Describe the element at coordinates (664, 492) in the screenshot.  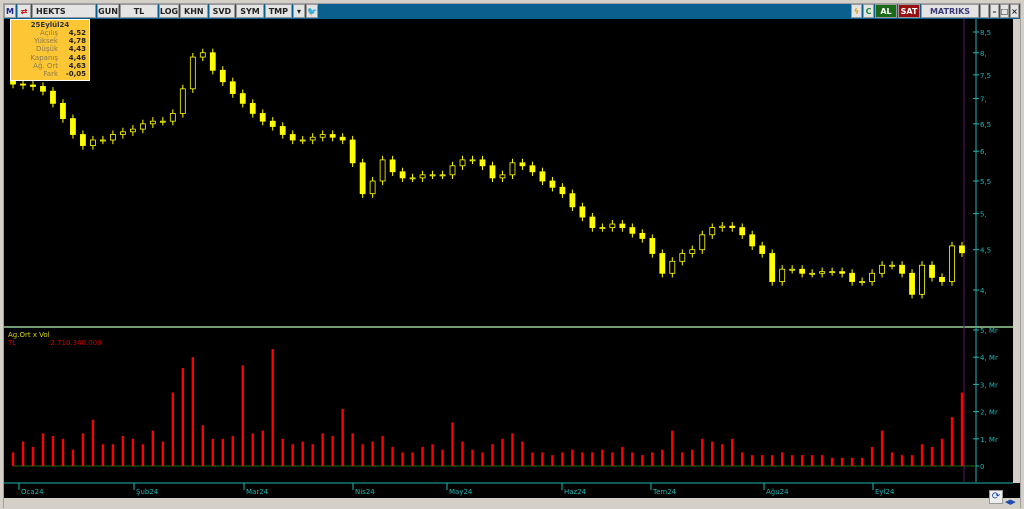
I see `time-tick-label: Tem24` at that location.